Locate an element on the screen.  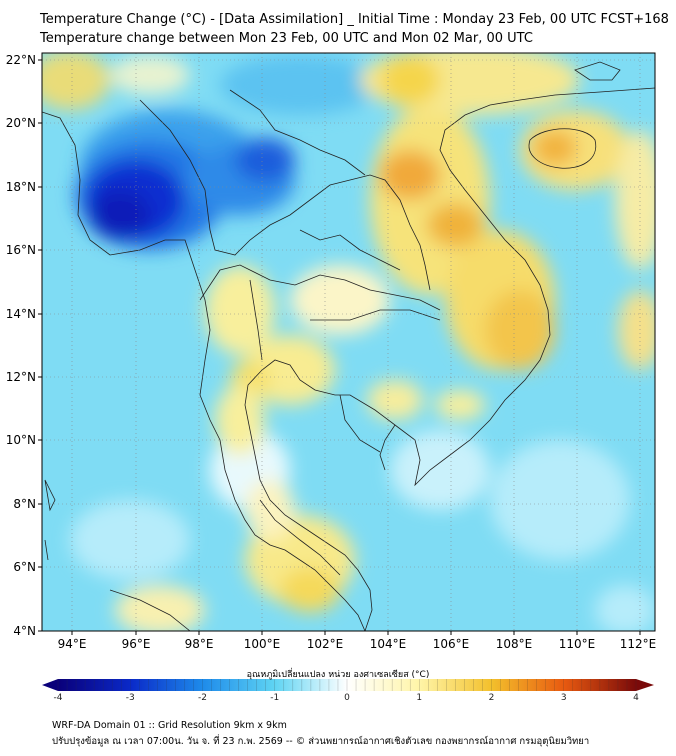
colorbar-tick-label: 0 is located at coordinates (347, 698).